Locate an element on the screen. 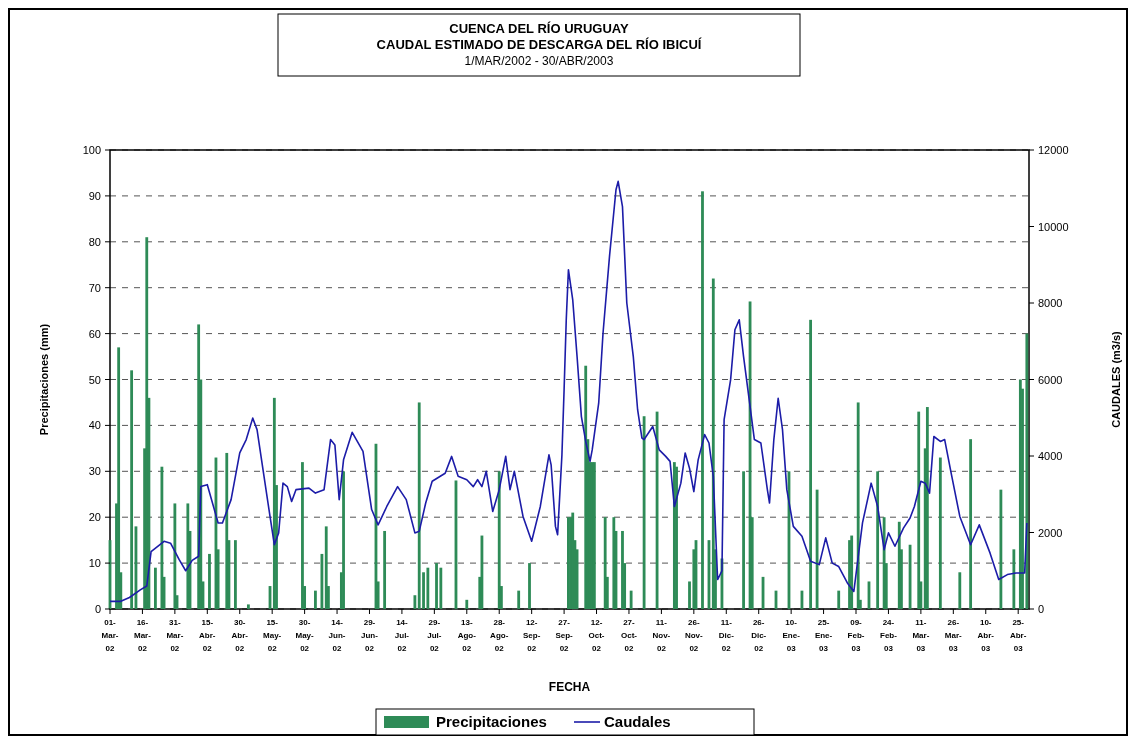  x-tick-label: 14-Jun-02 is located at coordinates (337, 635).